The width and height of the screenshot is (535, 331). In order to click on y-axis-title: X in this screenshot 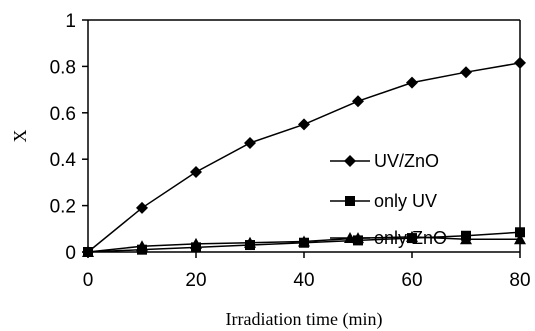, I will do `click(20, 136)`.